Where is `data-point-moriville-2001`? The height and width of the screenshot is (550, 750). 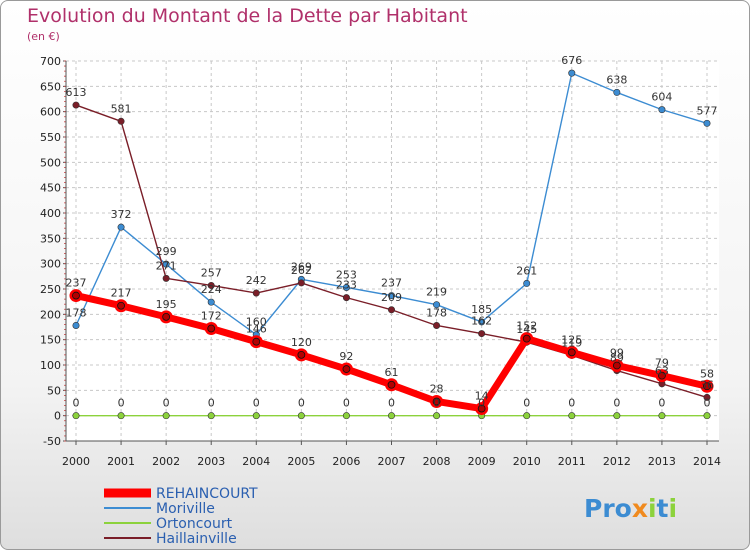
data-point-moriville-2001 is located at coordinates (121, 227).